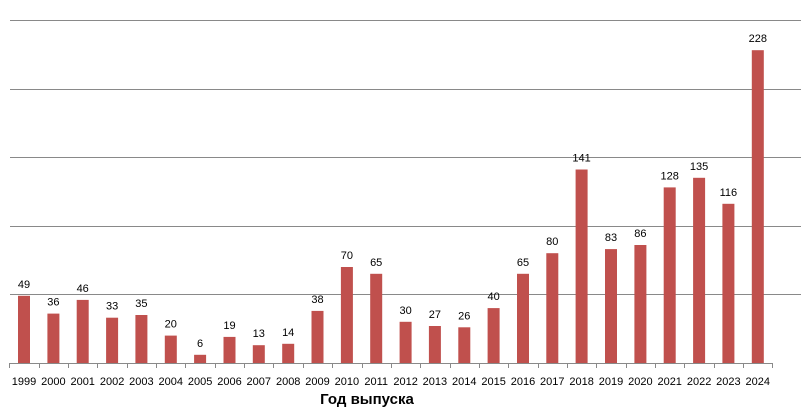 This screenshot has width=802, height=409. What do you see at coordinates (200, 344) in the screenshot?
I see `data-label-2005: 6` at bounding box center [200, 344].